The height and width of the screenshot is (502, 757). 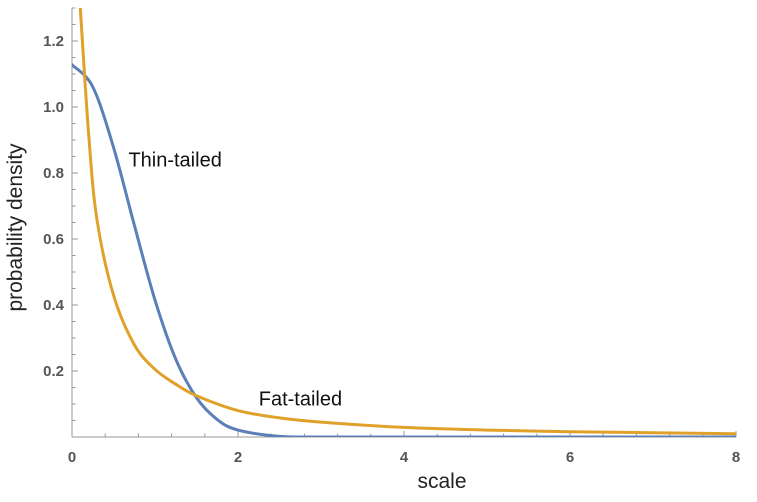 I want to click on y-tick-label: 1.0, so click(x=53, y=107).